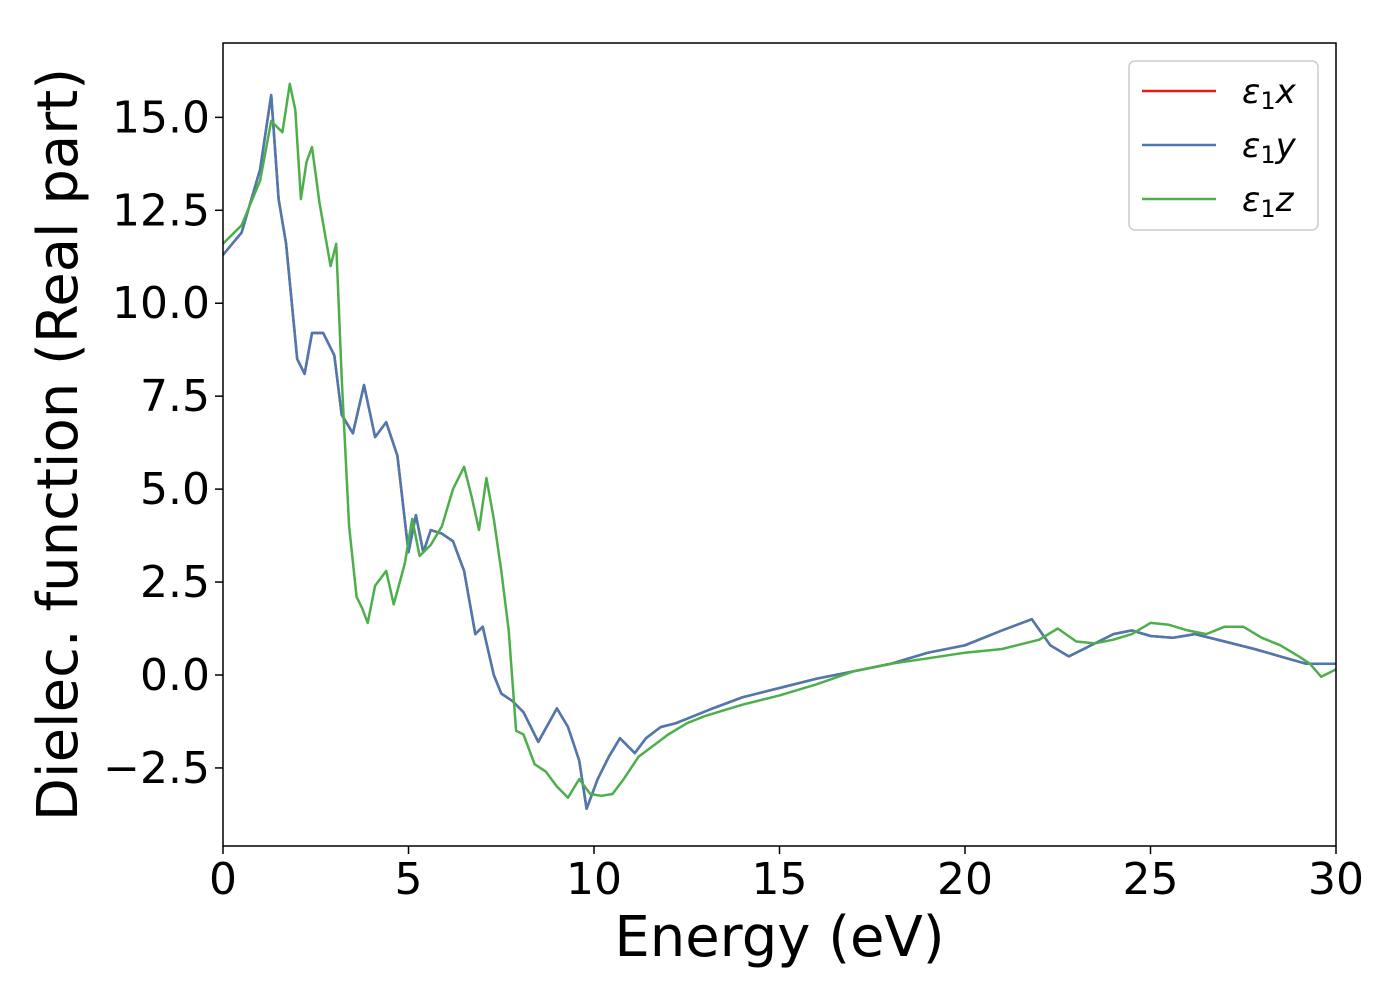  I want to click on legend: ε1x ε1y ε1z, so click(1223, 145).